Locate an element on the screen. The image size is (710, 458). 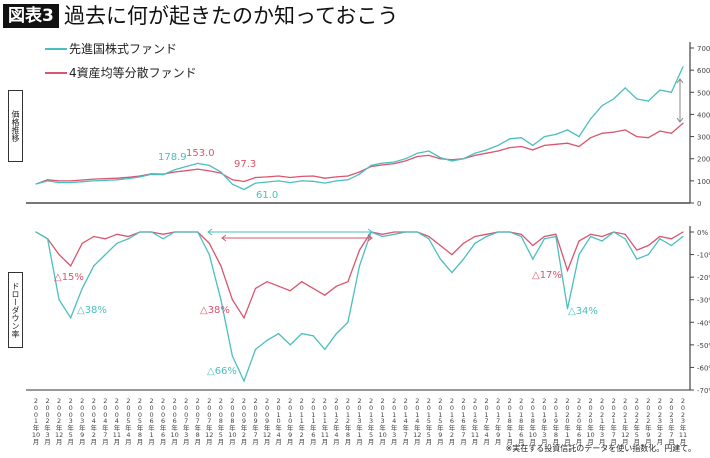
y-tick-label: -20% is located at coordinates (703, 278).